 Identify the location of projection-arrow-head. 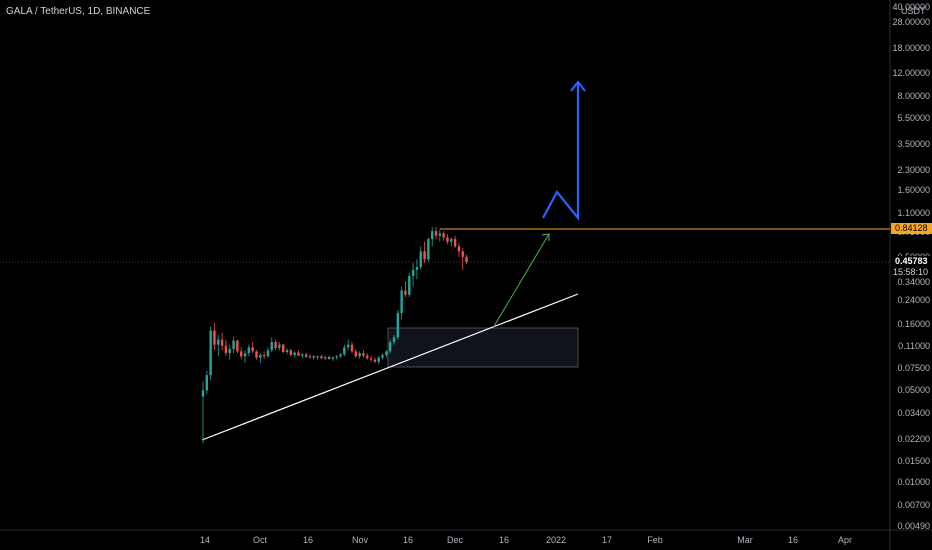
(578, 86).